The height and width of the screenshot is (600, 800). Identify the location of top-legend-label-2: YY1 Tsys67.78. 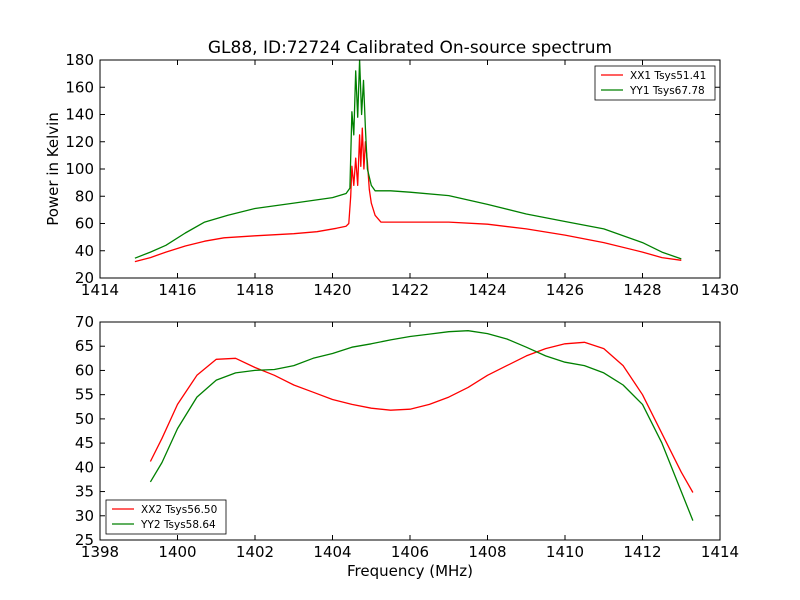
(667, 91).